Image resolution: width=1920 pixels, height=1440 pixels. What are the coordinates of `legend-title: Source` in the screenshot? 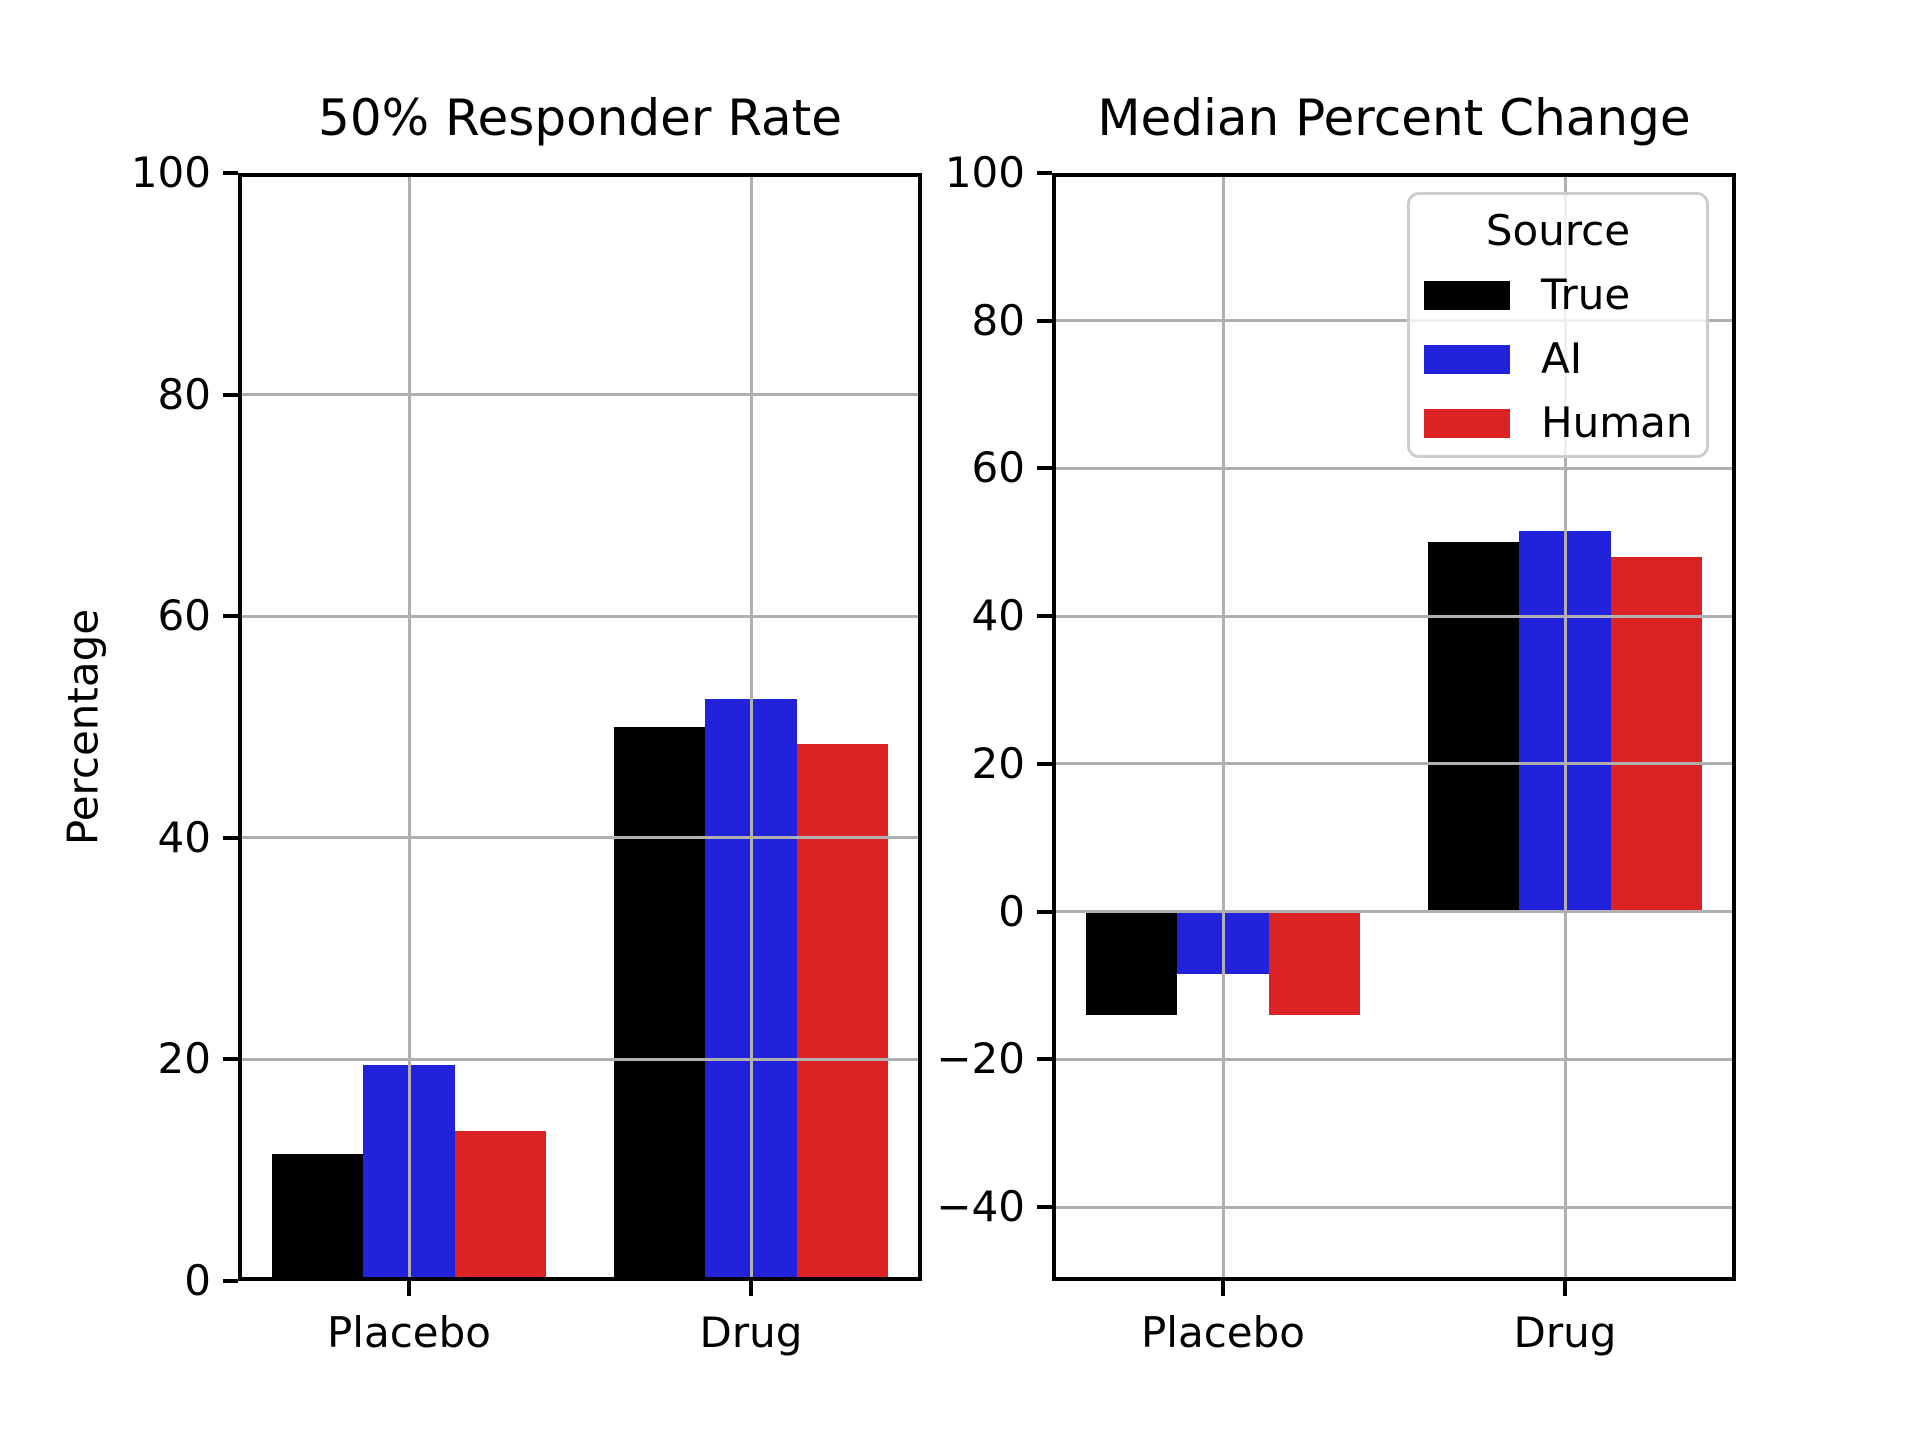 It's located at (1558, 230).